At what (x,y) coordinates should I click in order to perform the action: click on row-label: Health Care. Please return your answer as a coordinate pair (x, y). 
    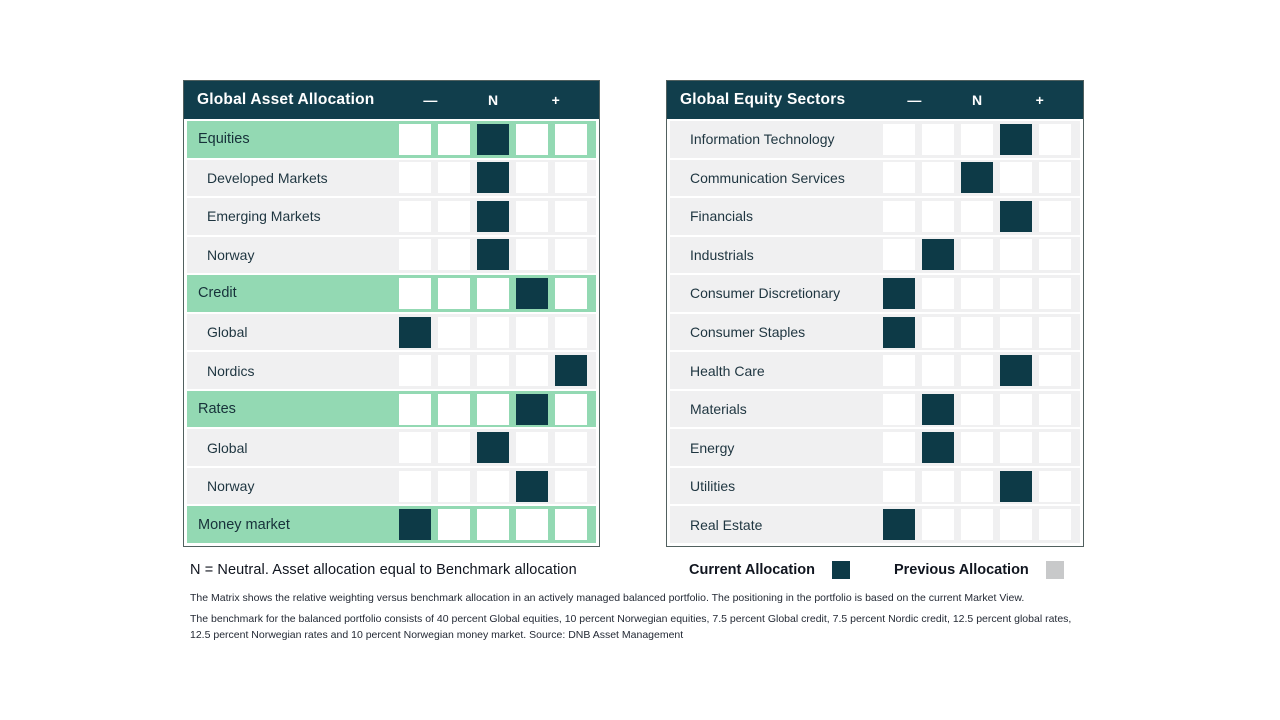
    Looking at the image, I should click on (727, 370).